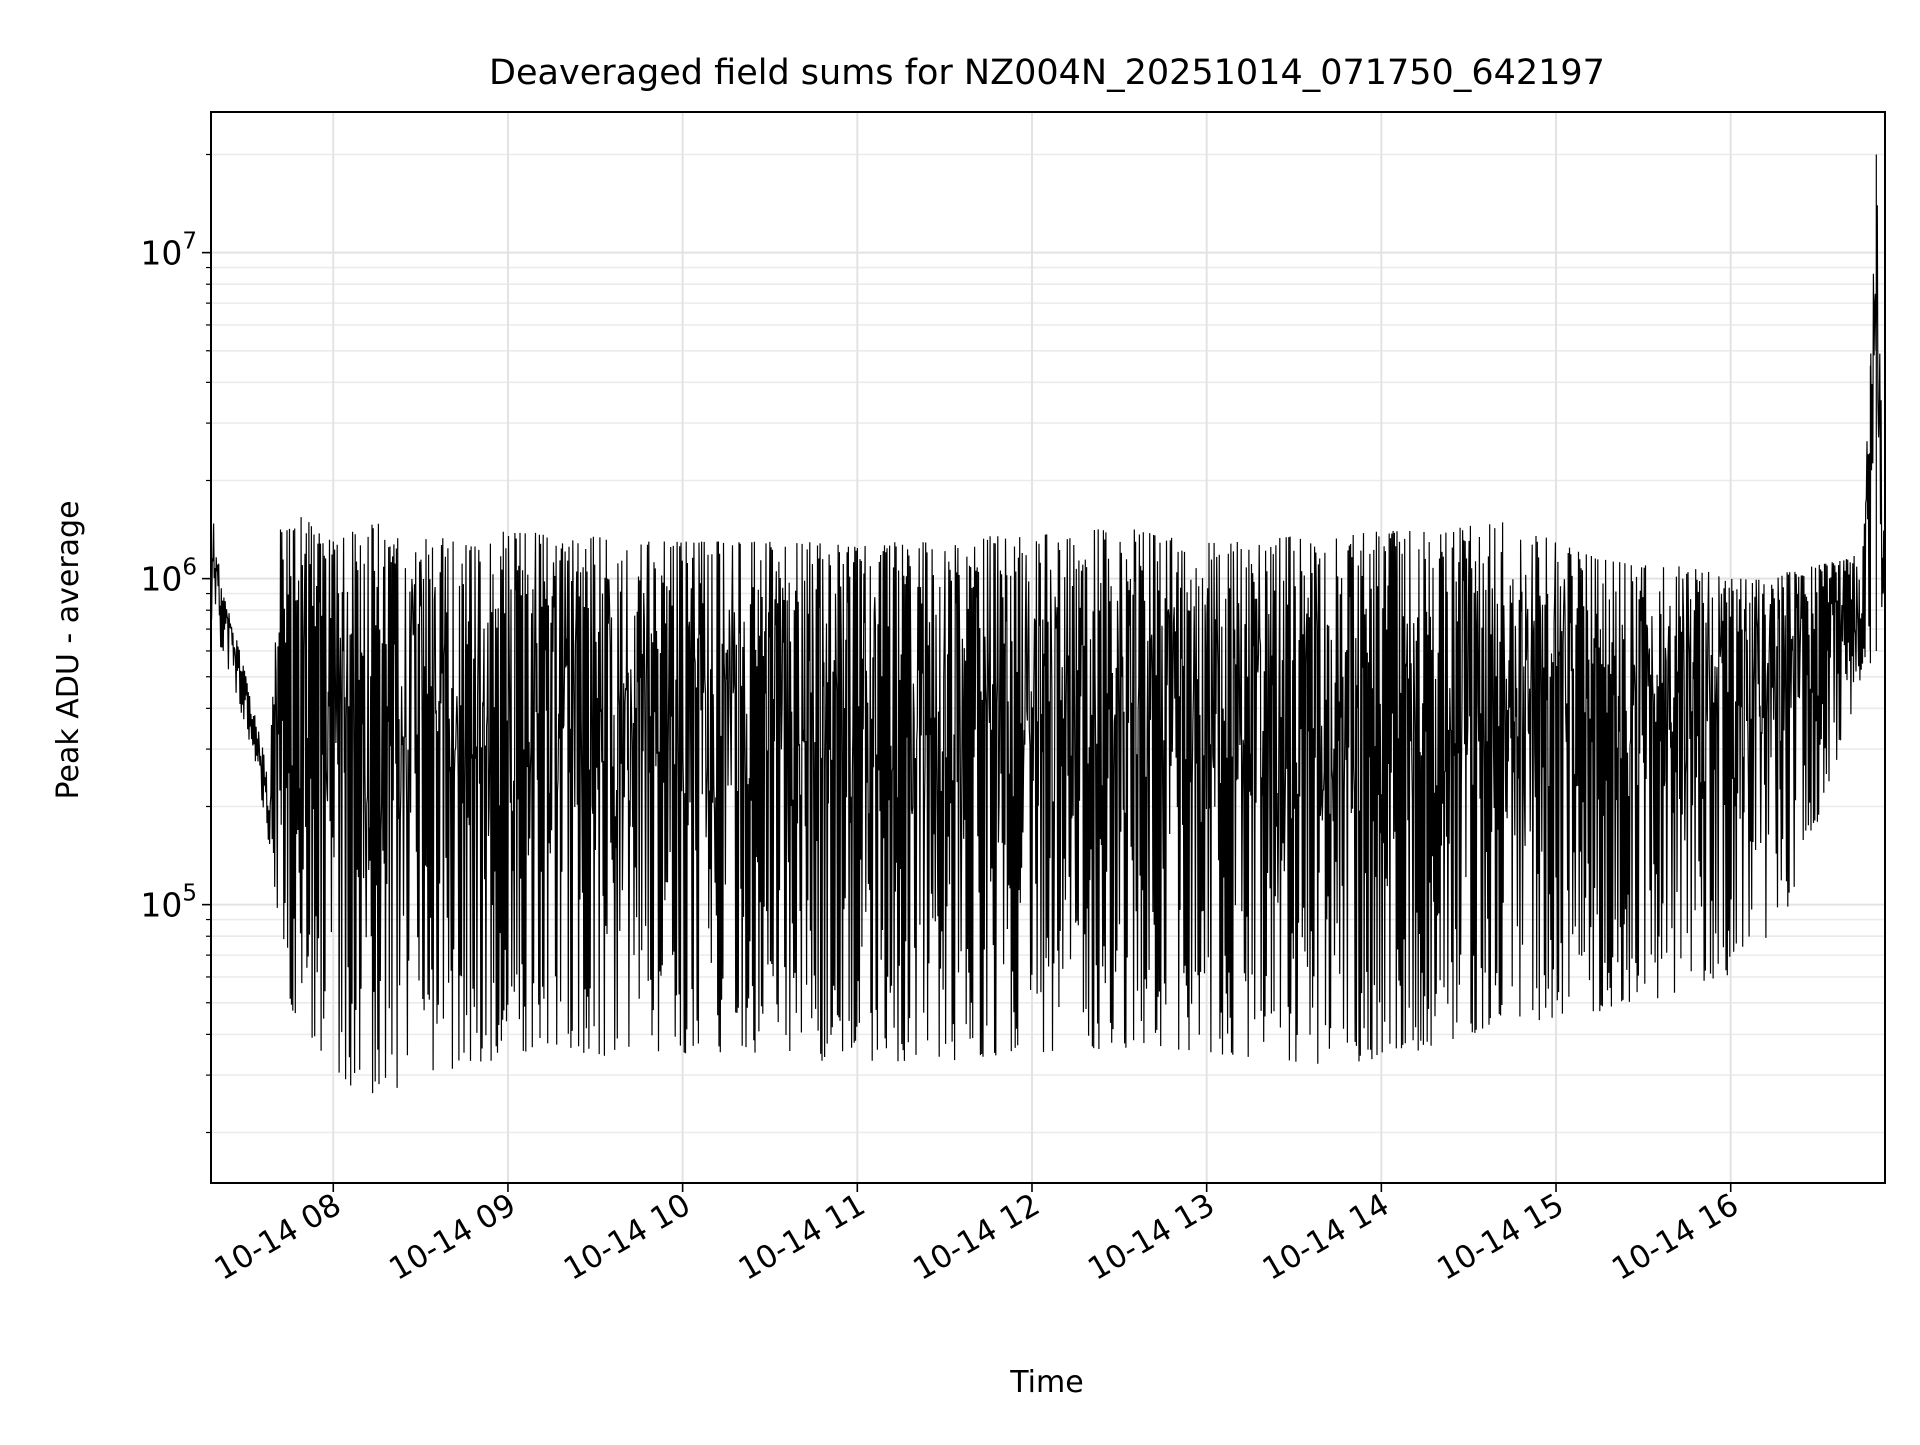 Image resolution: width=1920 pixels, height=1445 pixels. I want to click on y-tick-label: 10⁵, so click(168, 903).